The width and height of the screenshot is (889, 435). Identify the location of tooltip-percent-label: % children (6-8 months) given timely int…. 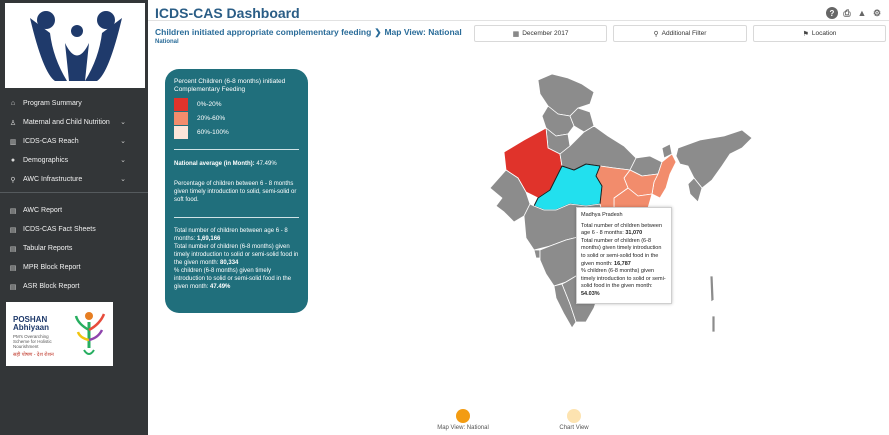
(623, 279).